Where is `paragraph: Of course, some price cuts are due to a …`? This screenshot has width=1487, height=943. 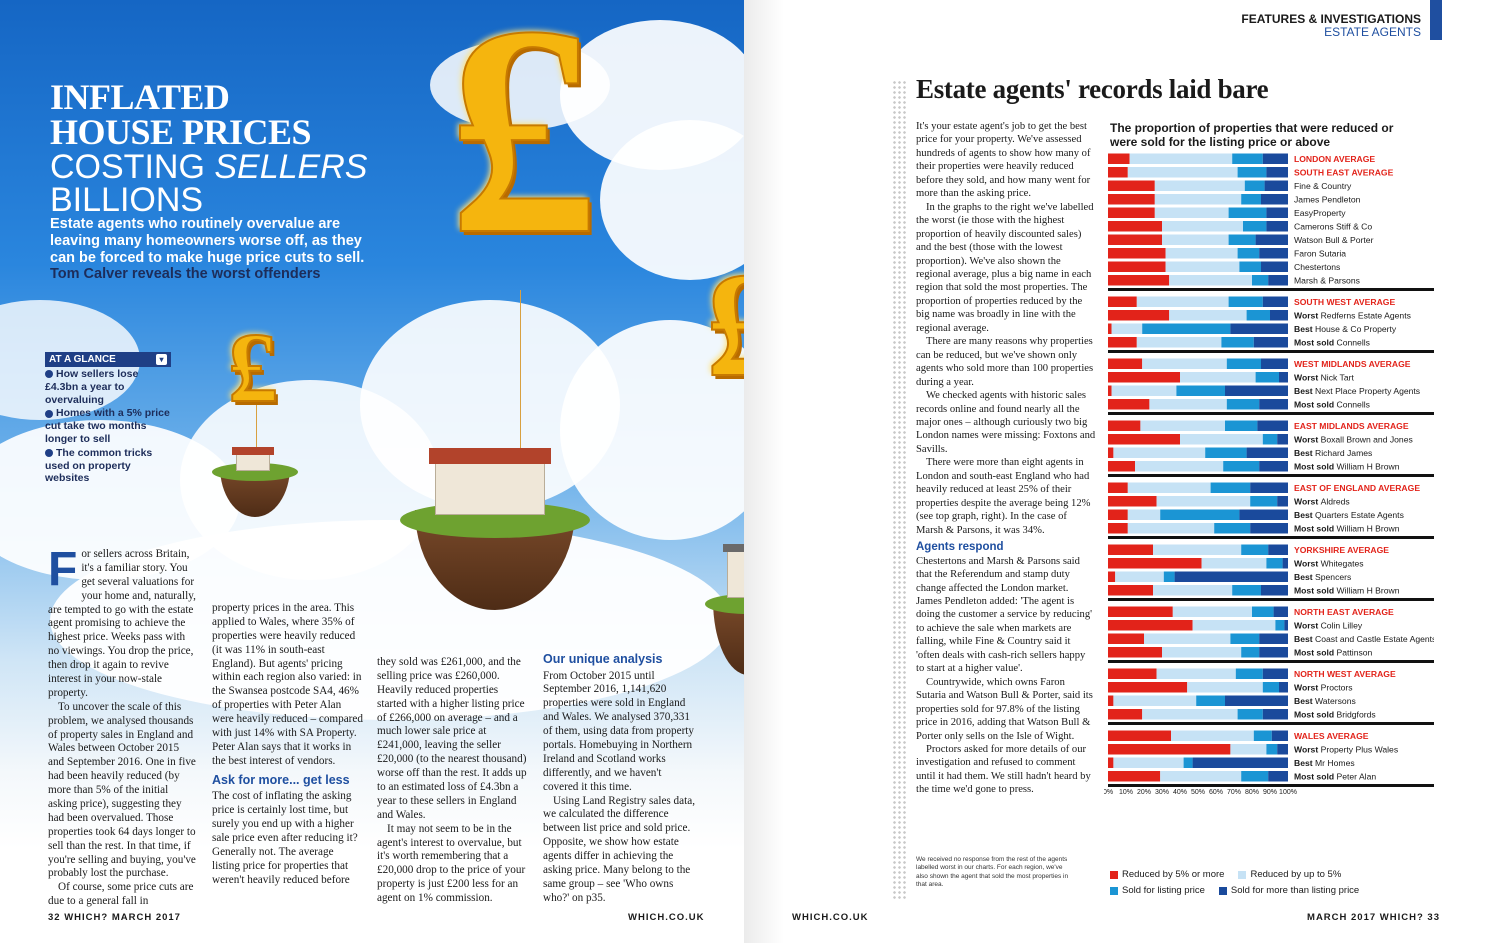 paragraph: Of course, some price cuts are due to a … is located at coordinates (121, 894).